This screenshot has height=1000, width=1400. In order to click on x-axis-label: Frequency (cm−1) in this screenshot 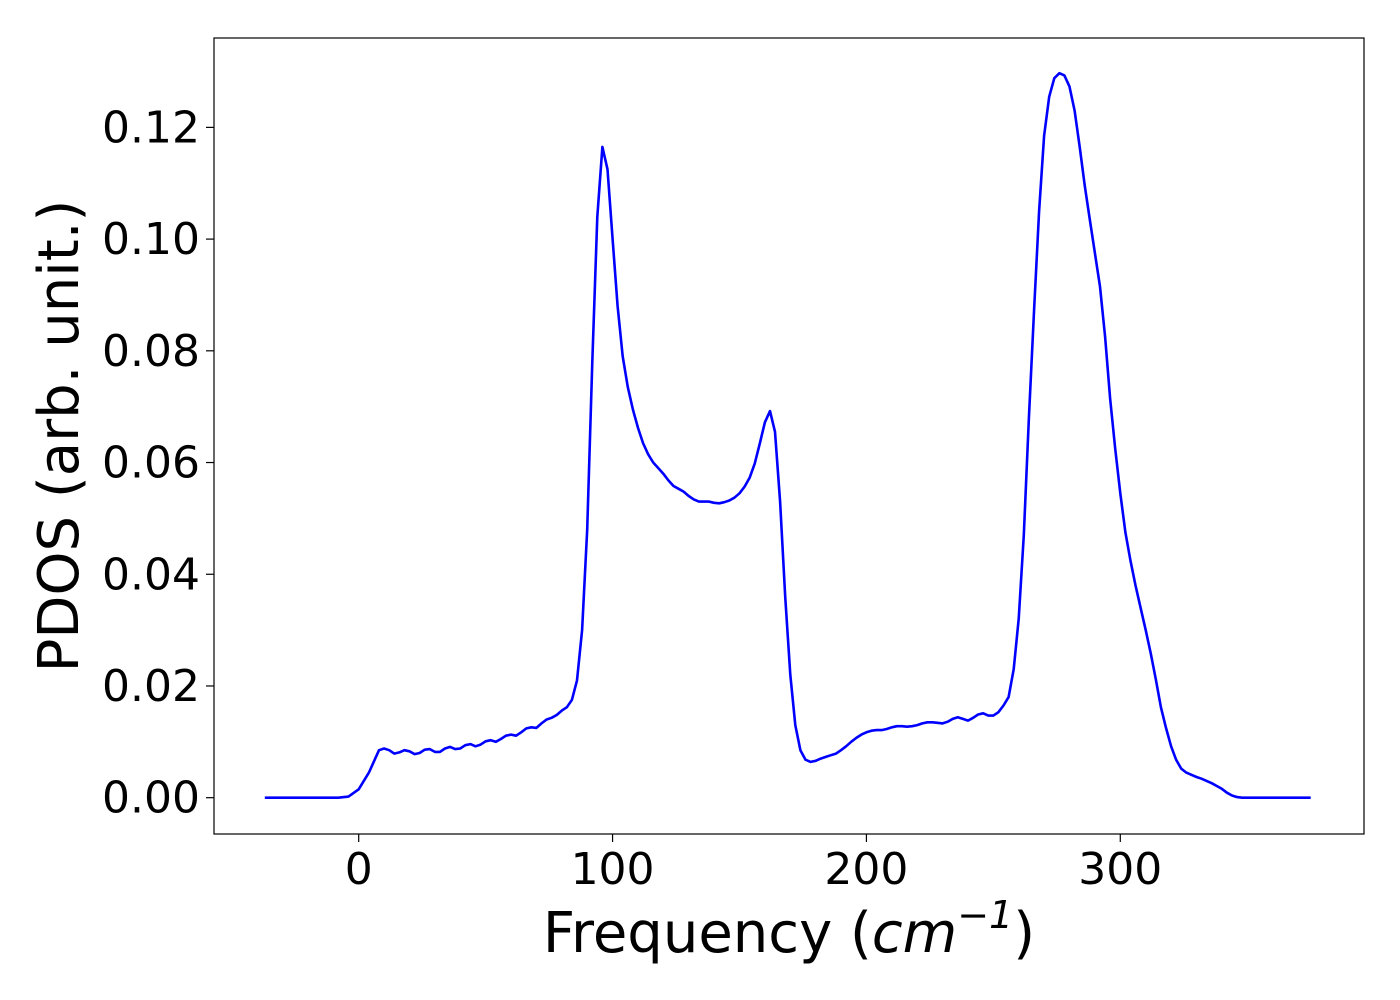, I will do `click(789, 929)`.